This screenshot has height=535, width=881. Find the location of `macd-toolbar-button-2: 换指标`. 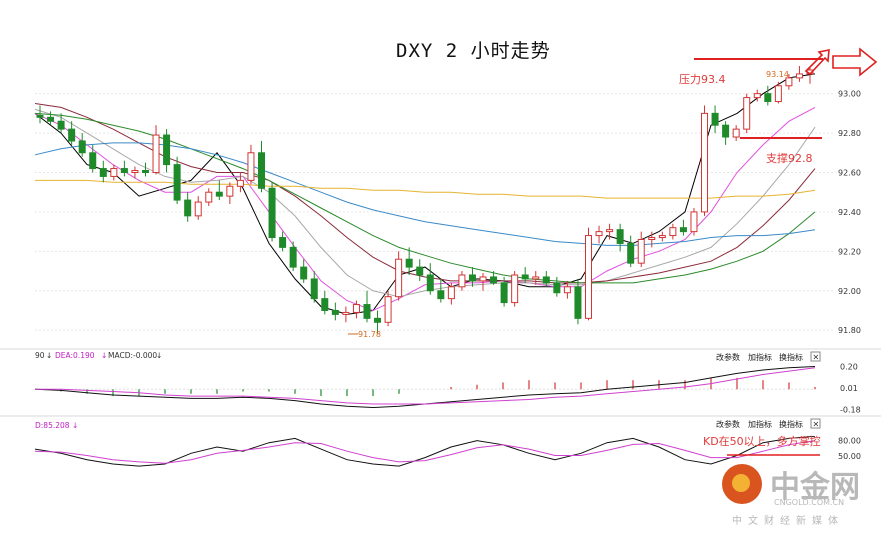

macd-toolbar-button-2: 换指标 is located at coordinates (791, 357).